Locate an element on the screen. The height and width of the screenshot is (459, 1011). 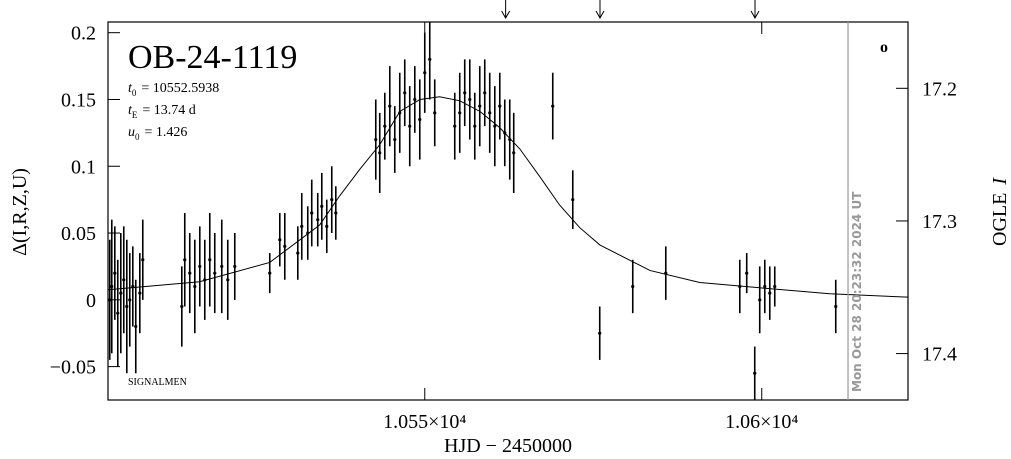
credit: SIGNALMEN is located at coordinates (157, 382).